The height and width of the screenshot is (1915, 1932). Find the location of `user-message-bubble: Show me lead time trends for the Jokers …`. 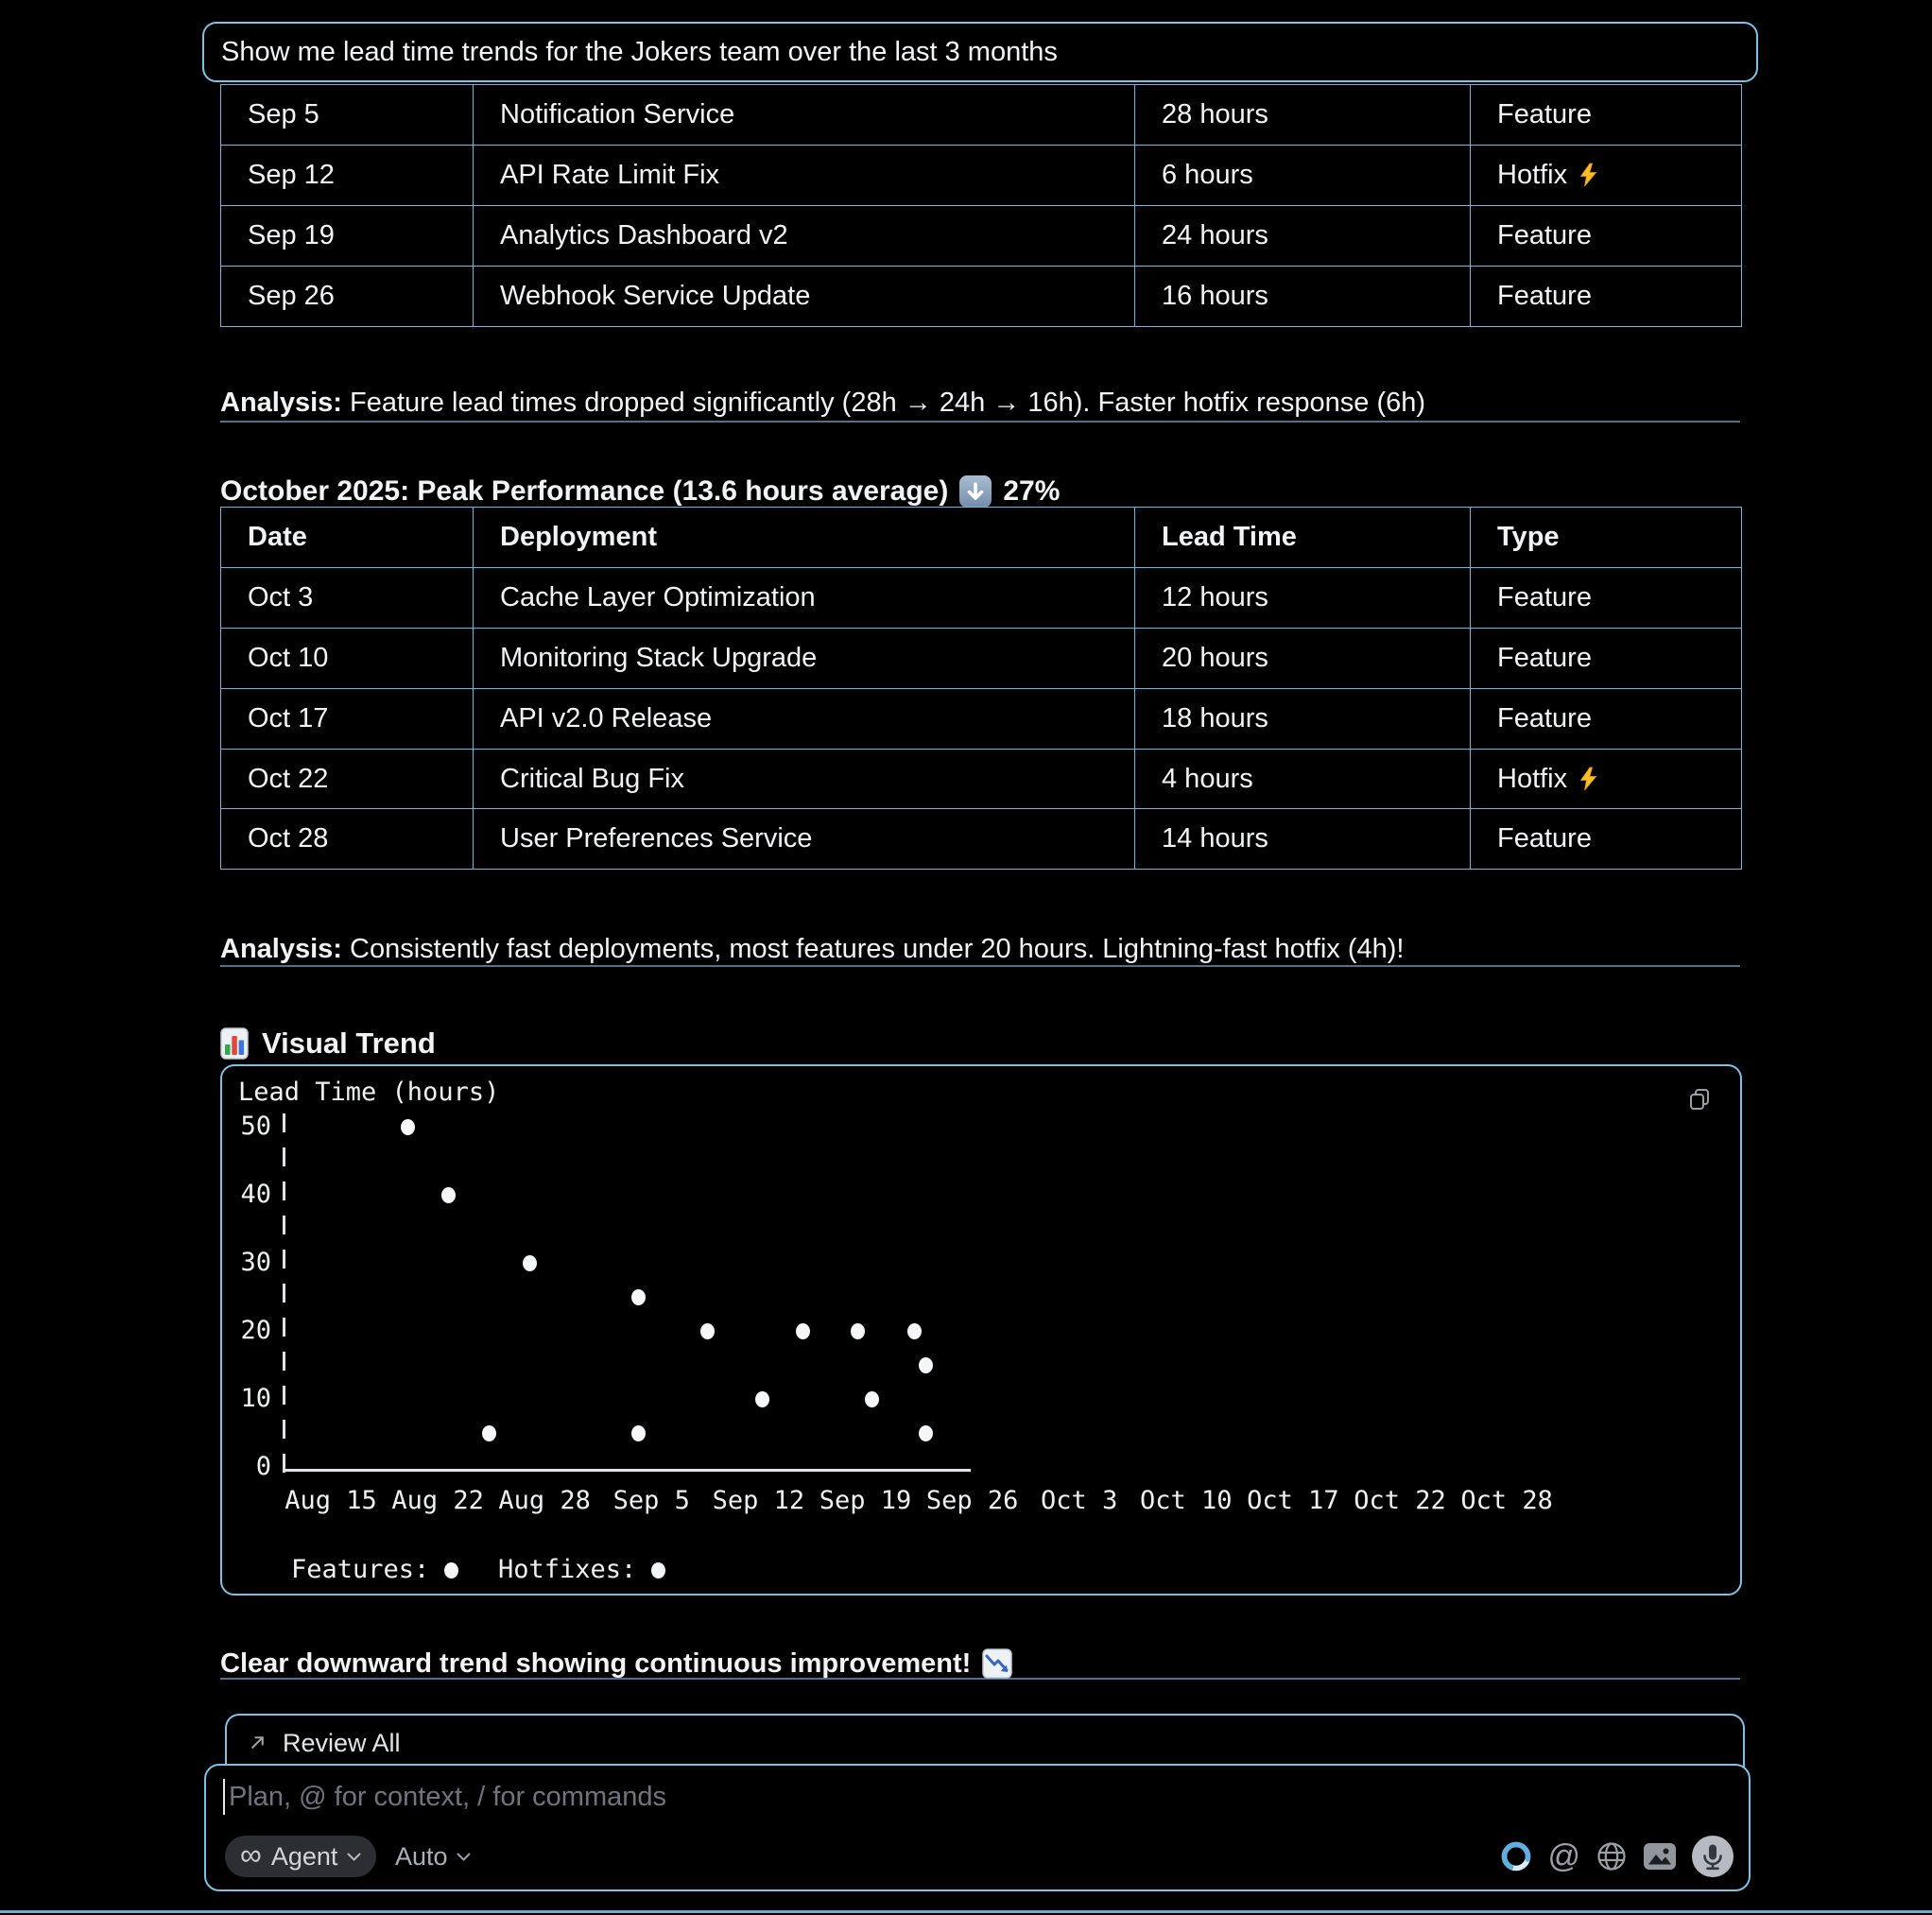

user-message-bubble: Show me lead time trends for the Jokers … is located at coordinates (980, 52).